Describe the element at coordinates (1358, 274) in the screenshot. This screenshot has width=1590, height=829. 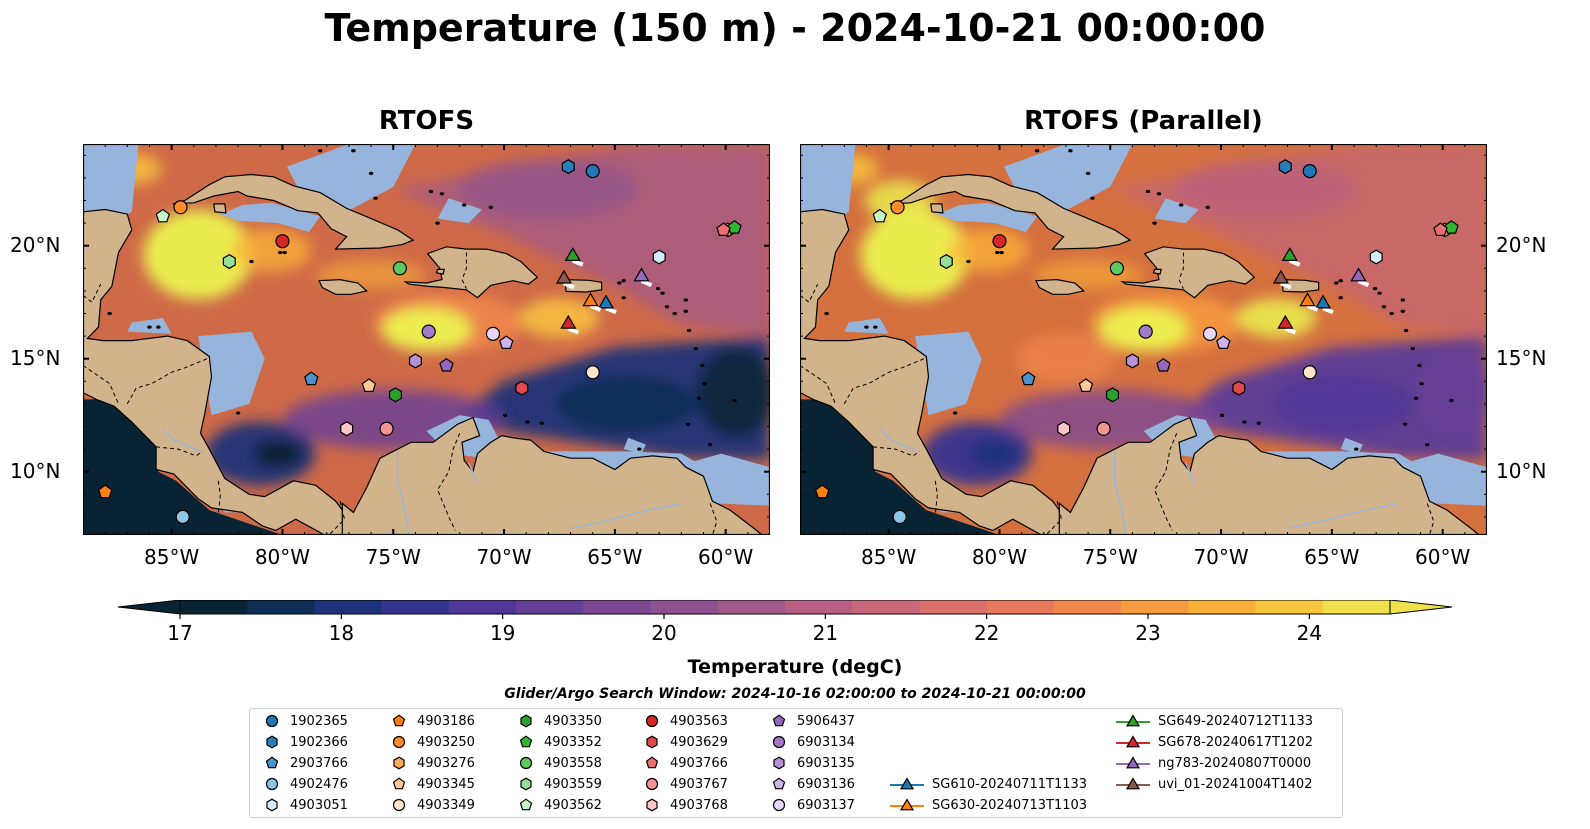
I see `marker-ng783-20240807T0000` at that location.